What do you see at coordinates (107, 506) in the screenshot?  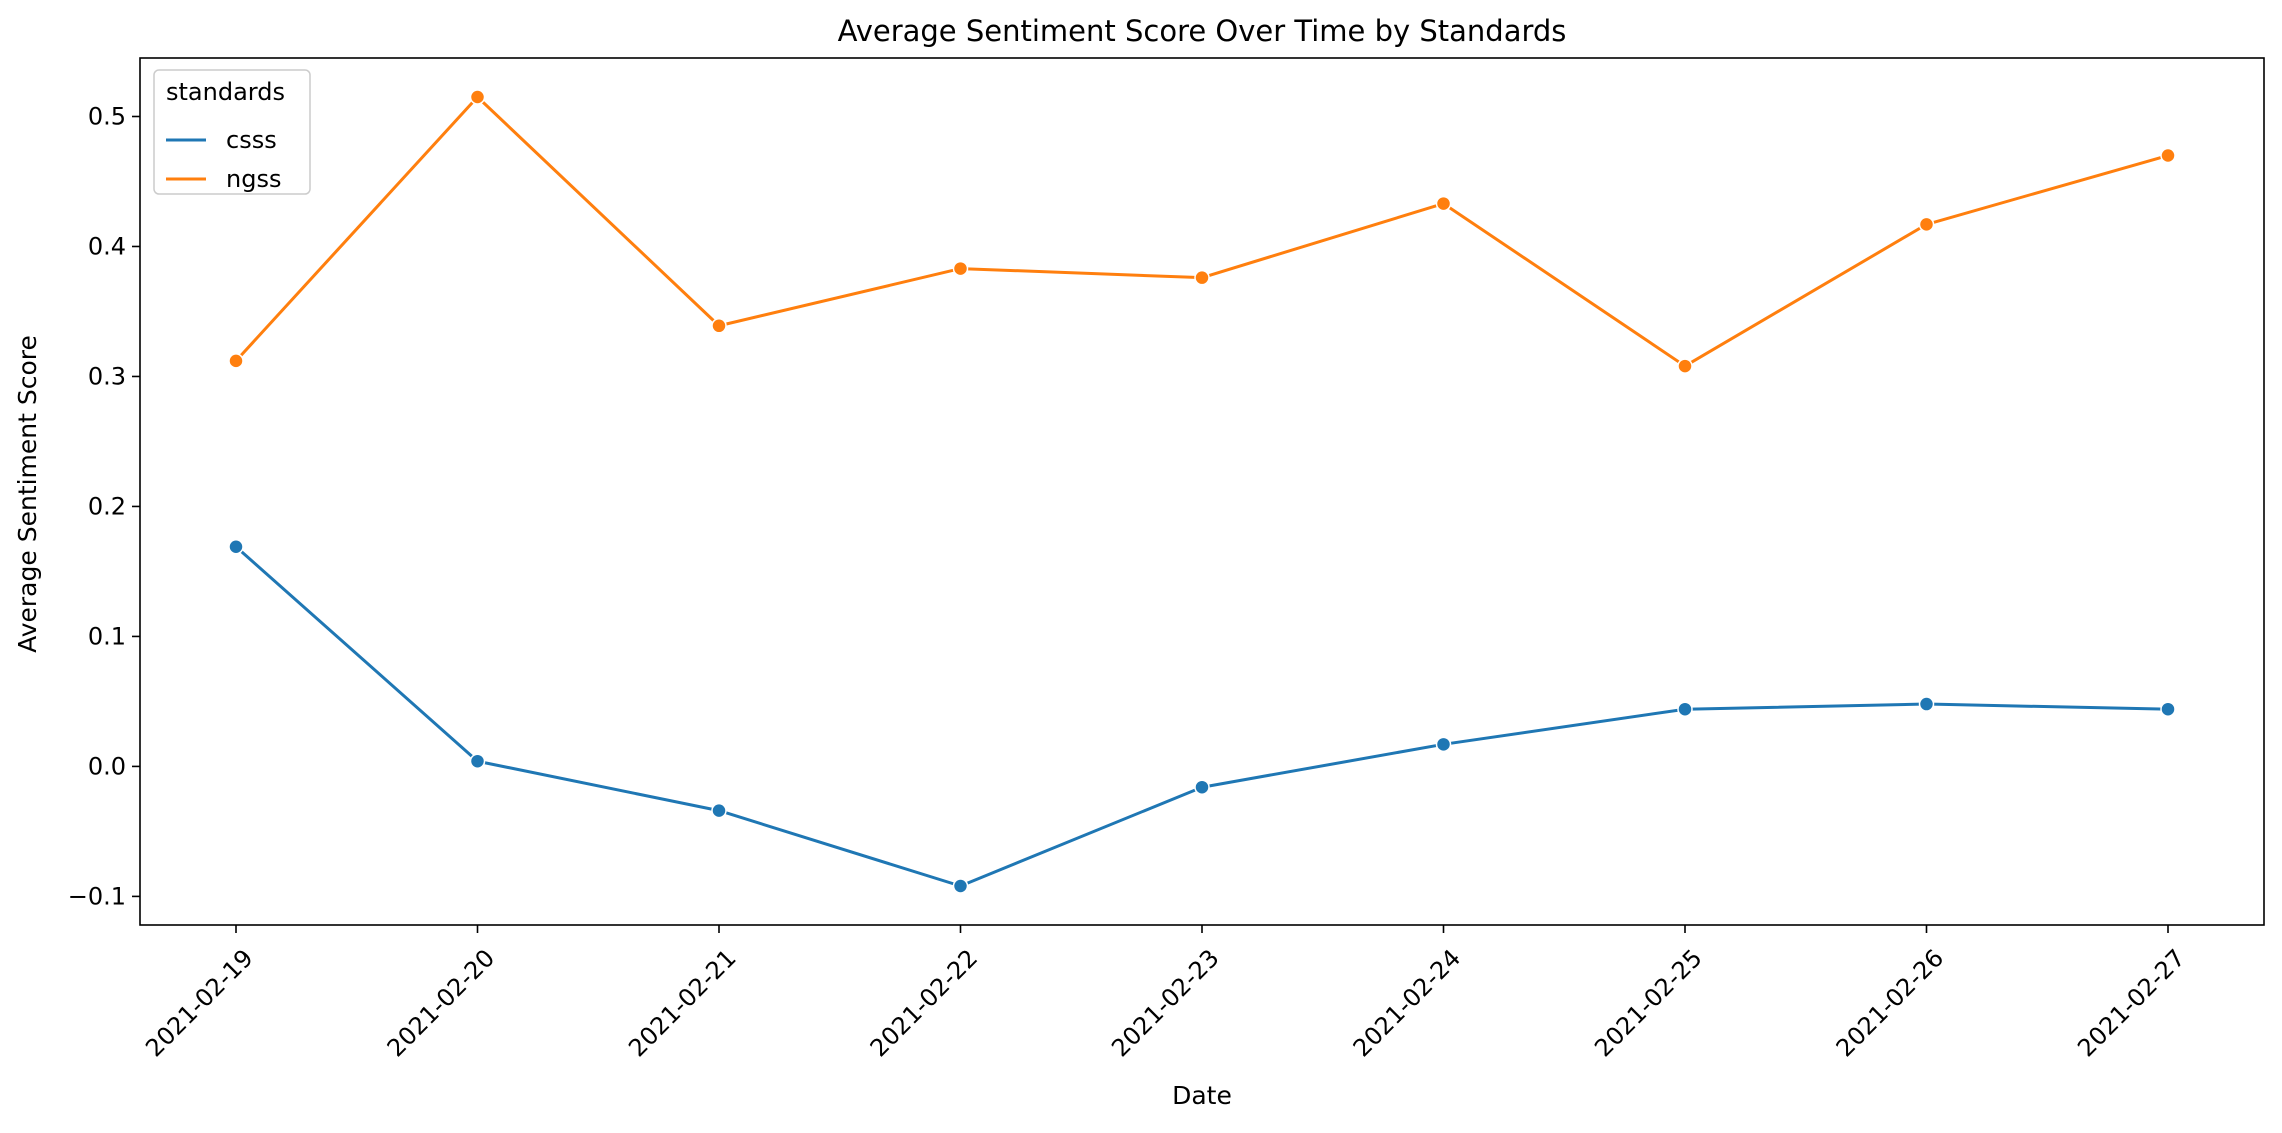 I see `y-tick-label: 0.2` at bounding box center [107, 506].